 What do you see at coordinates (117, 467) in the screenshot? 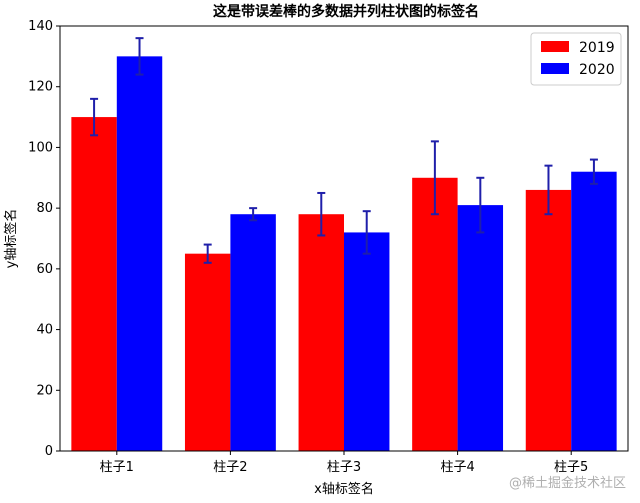
I see `x-tick-label-1: 柱子1` at bounding box center [117, 467].